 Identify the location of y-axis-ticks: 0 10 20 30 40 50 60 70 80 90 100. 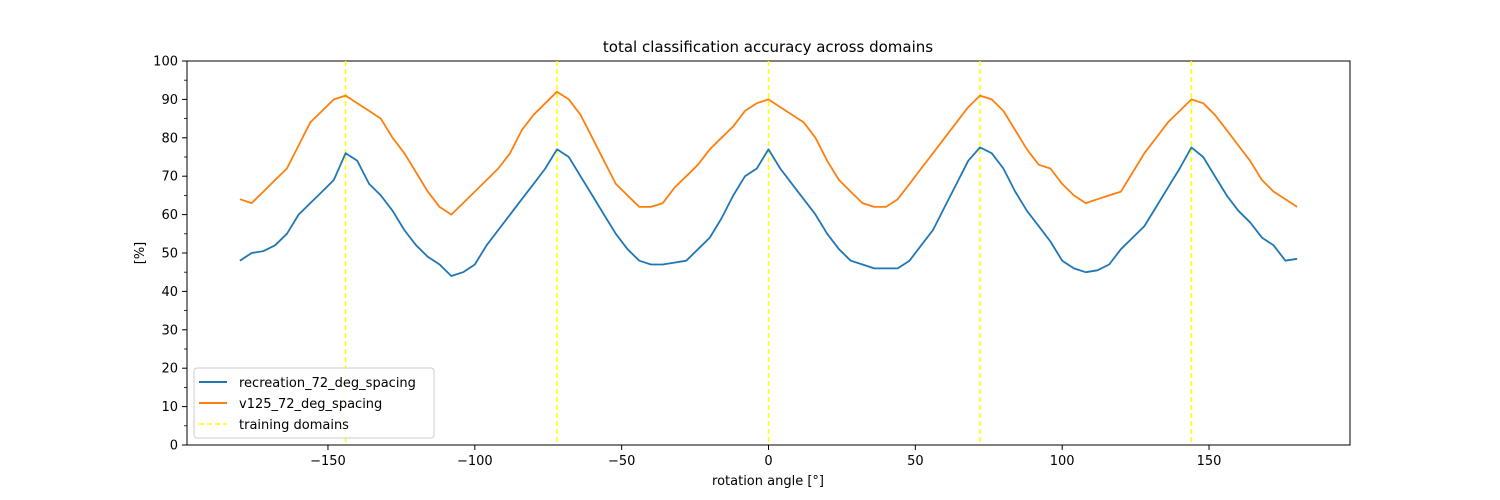
(170, 254).